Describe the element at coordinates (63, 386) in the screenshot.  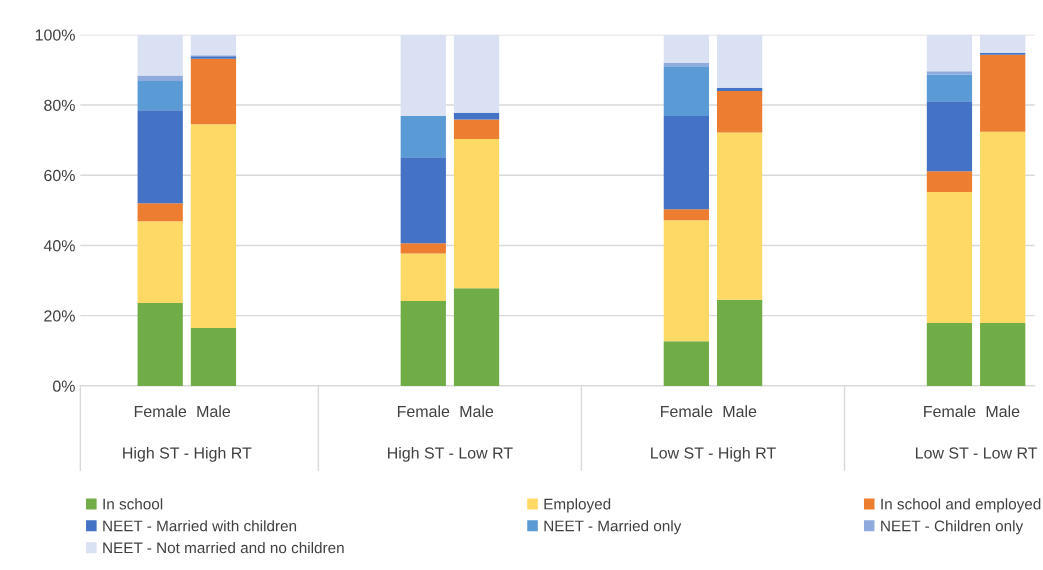
I see `y-tick-label: 0%` at that location.